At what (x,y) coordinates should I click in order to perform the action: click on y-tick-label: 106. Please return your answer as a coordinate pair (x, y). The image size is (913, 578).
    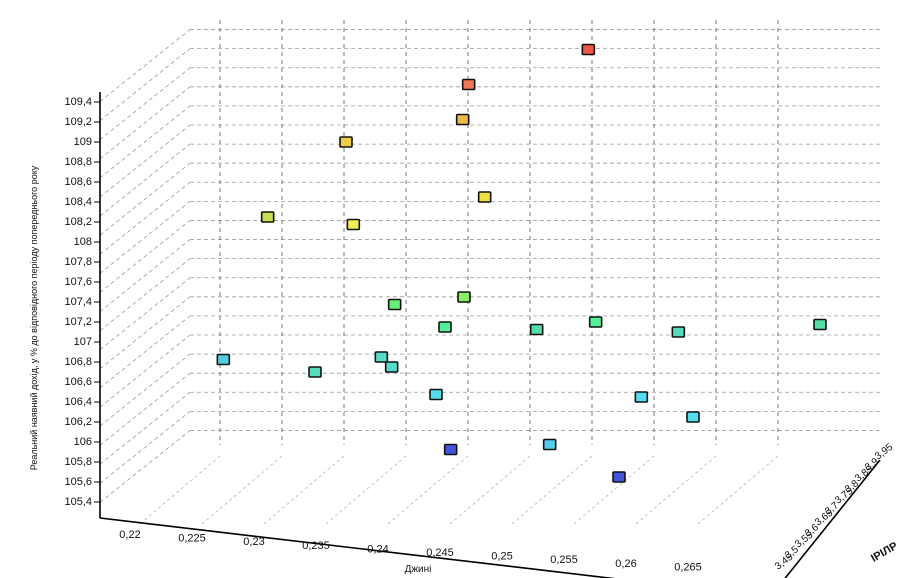
    Looking at the image, I should click on (83, 442).